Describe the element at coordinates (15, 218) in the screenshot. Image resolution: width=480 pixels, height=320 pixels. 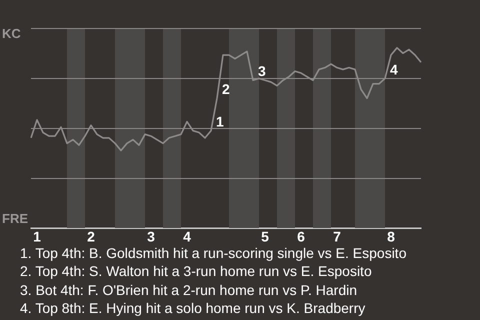
I see `text: FRE` at that location.